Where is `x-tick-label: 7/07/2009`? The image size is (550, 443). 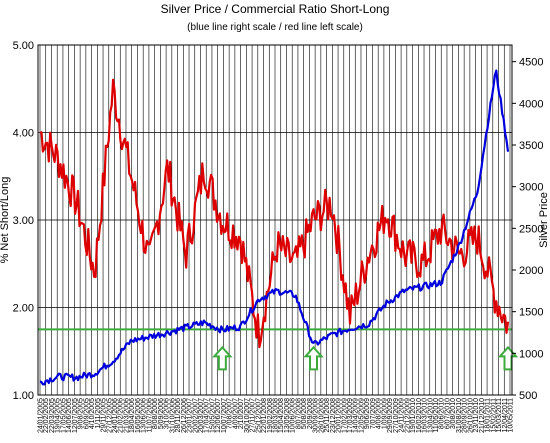 x-tick-label: 7/07/2009 is located at coordinates (373, 413).